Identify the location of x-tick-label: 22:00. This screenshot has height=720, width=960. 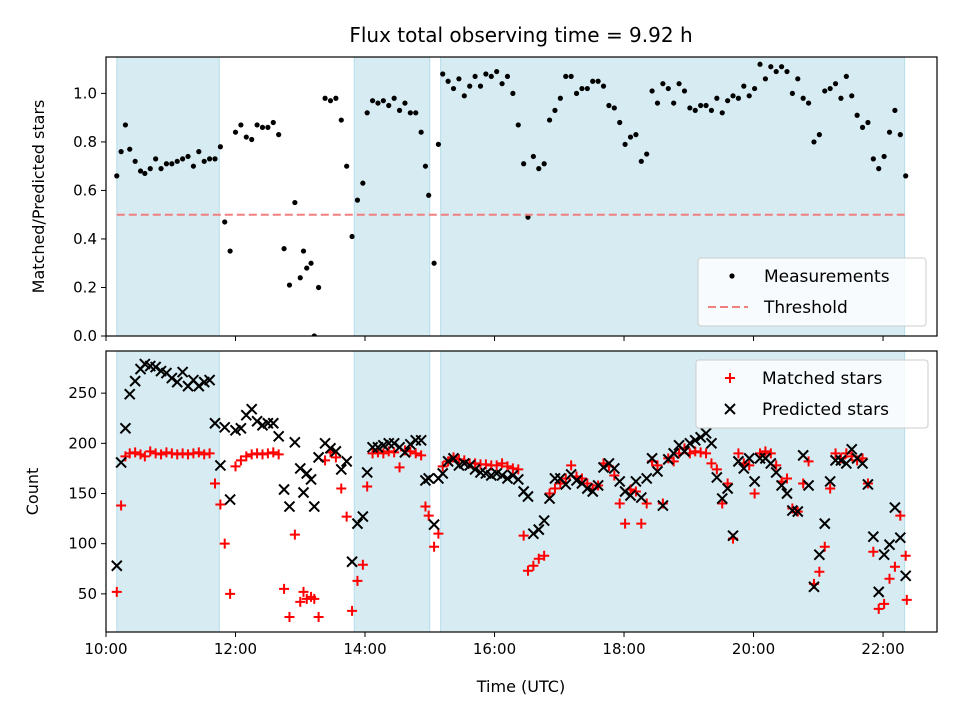
(882, 649).